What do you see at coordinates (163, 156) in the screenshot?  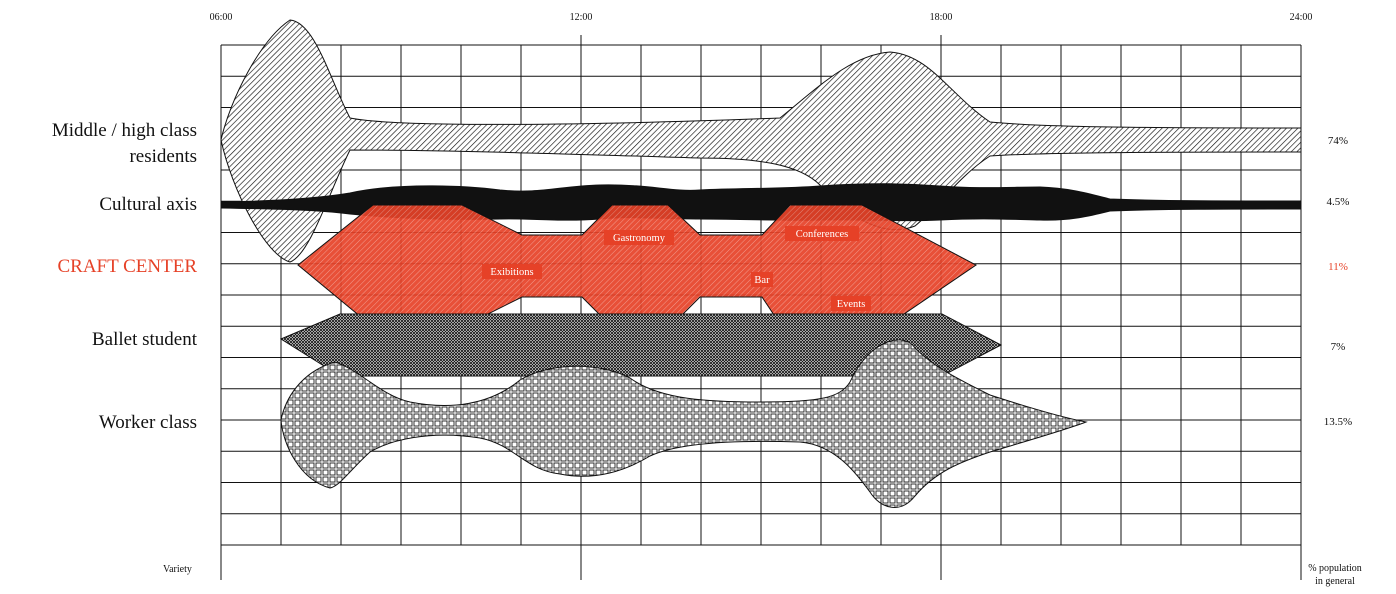 I see `row-label-residents-line2: residents` at bounding box center [163, 156].